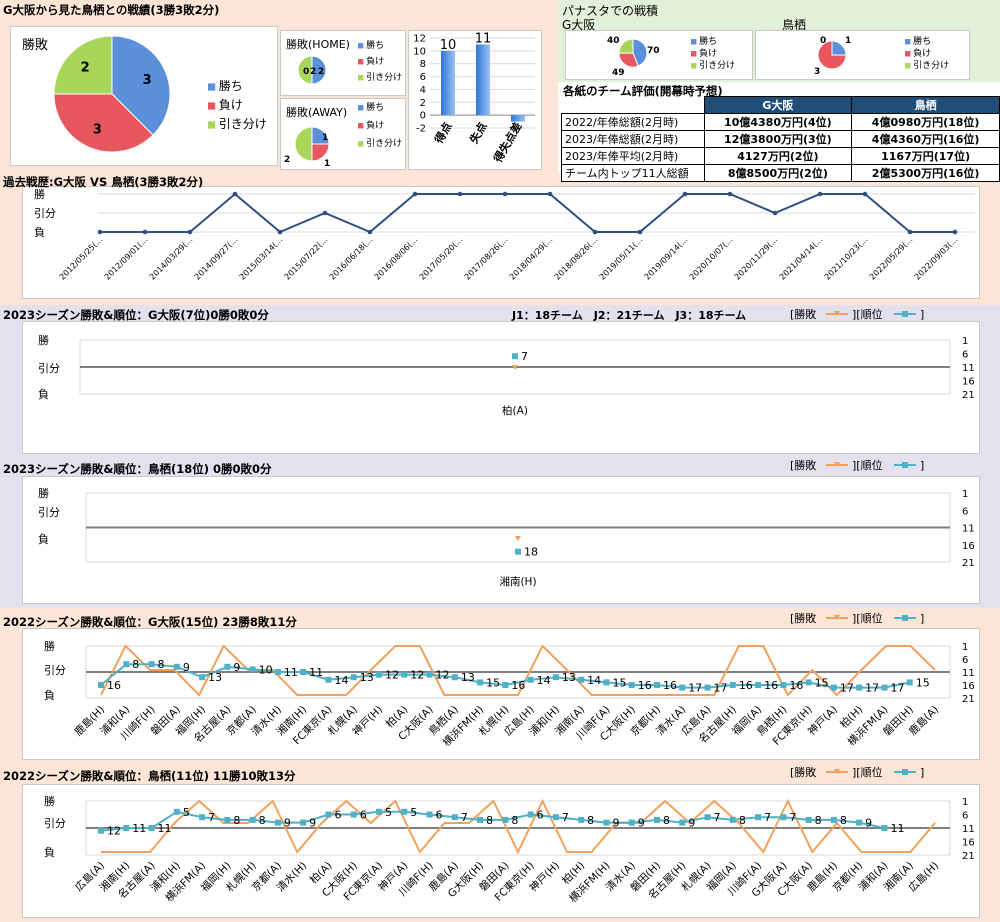 The width and height of the screenshot is (1000, 922). I want to click on evaluation-cell-g: 8億8500万円(2位), so click(778, 173).